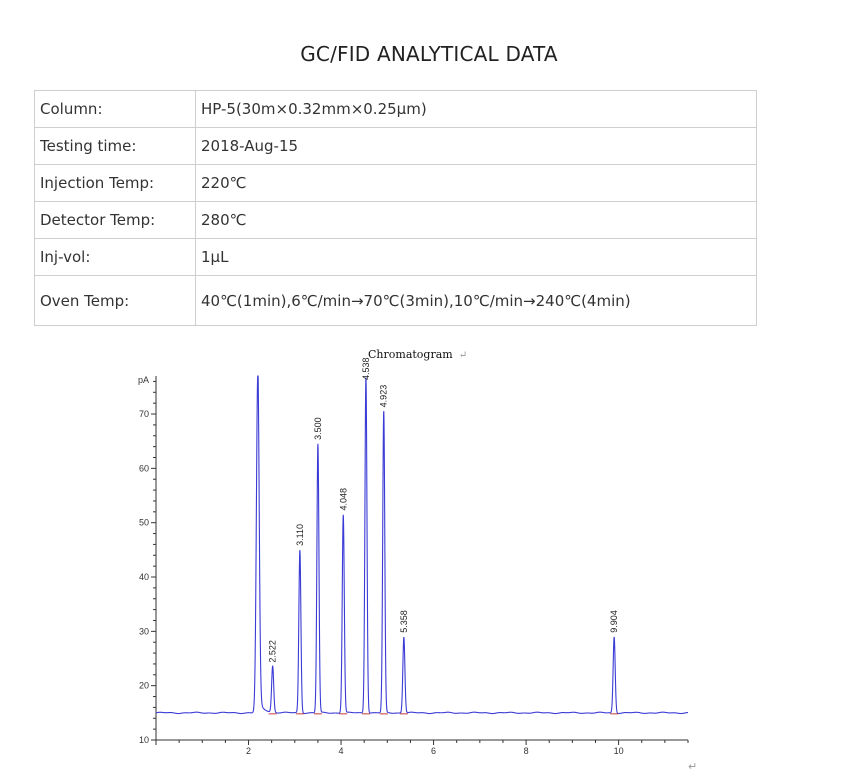 Image resolution: width=858 pixels, height=782 pixels. What do you see at coordinates (476, 257) in the screenshot?
I see `spec-value: 1μL` at bounding box center [476, 257].